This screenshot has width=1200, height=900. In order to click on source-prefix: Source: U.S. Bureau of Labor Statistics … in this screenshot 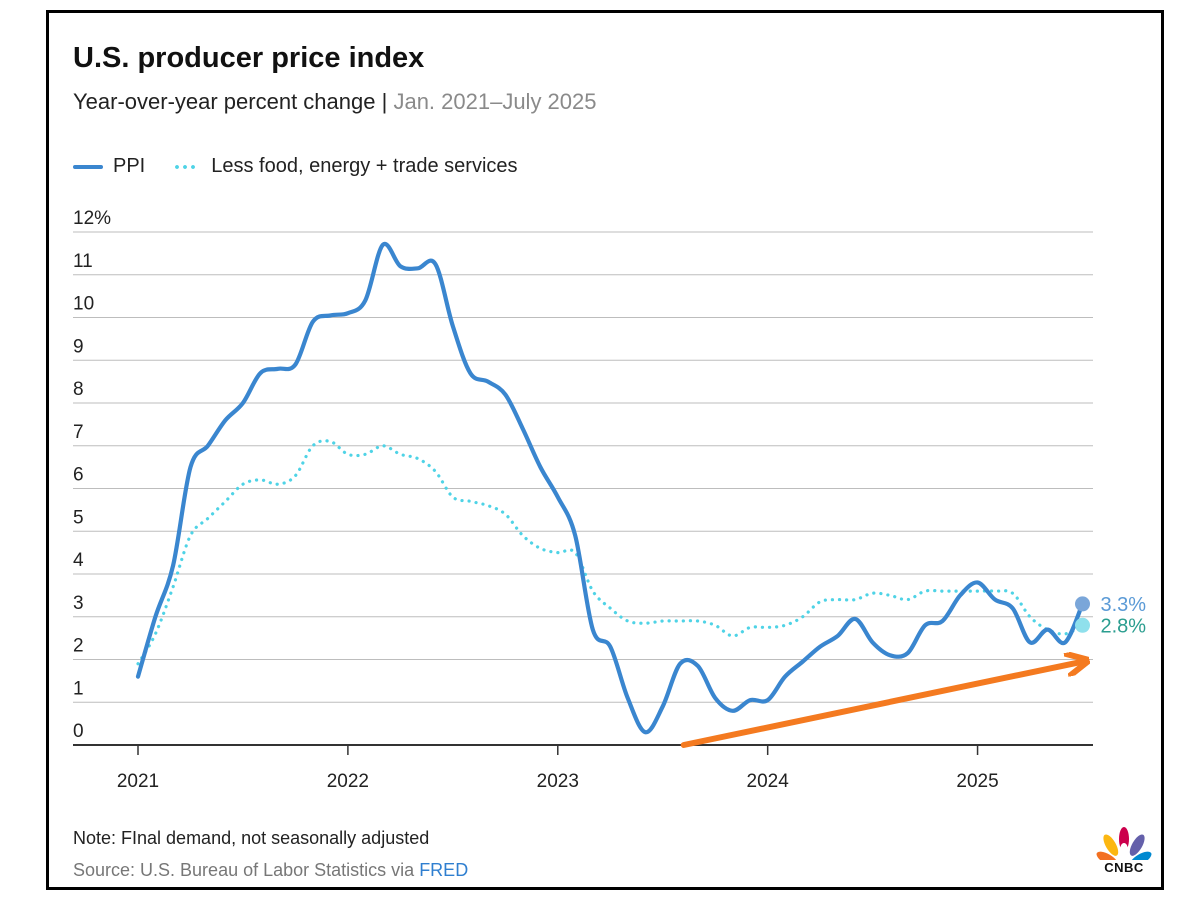, I will do `click(244, 870)`.